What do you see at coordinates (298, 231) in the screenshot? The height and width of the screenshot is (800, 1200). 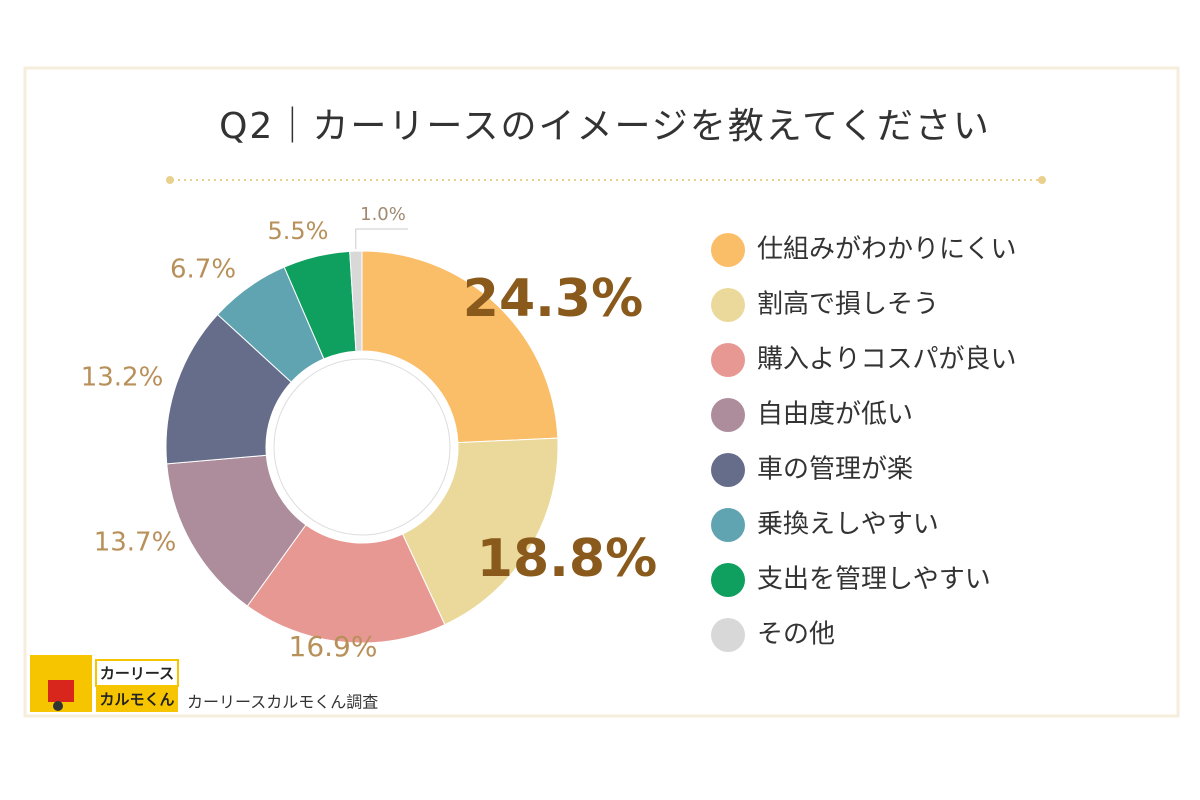 I see `data-label: 5.5%` at bounding box center [298, 231].